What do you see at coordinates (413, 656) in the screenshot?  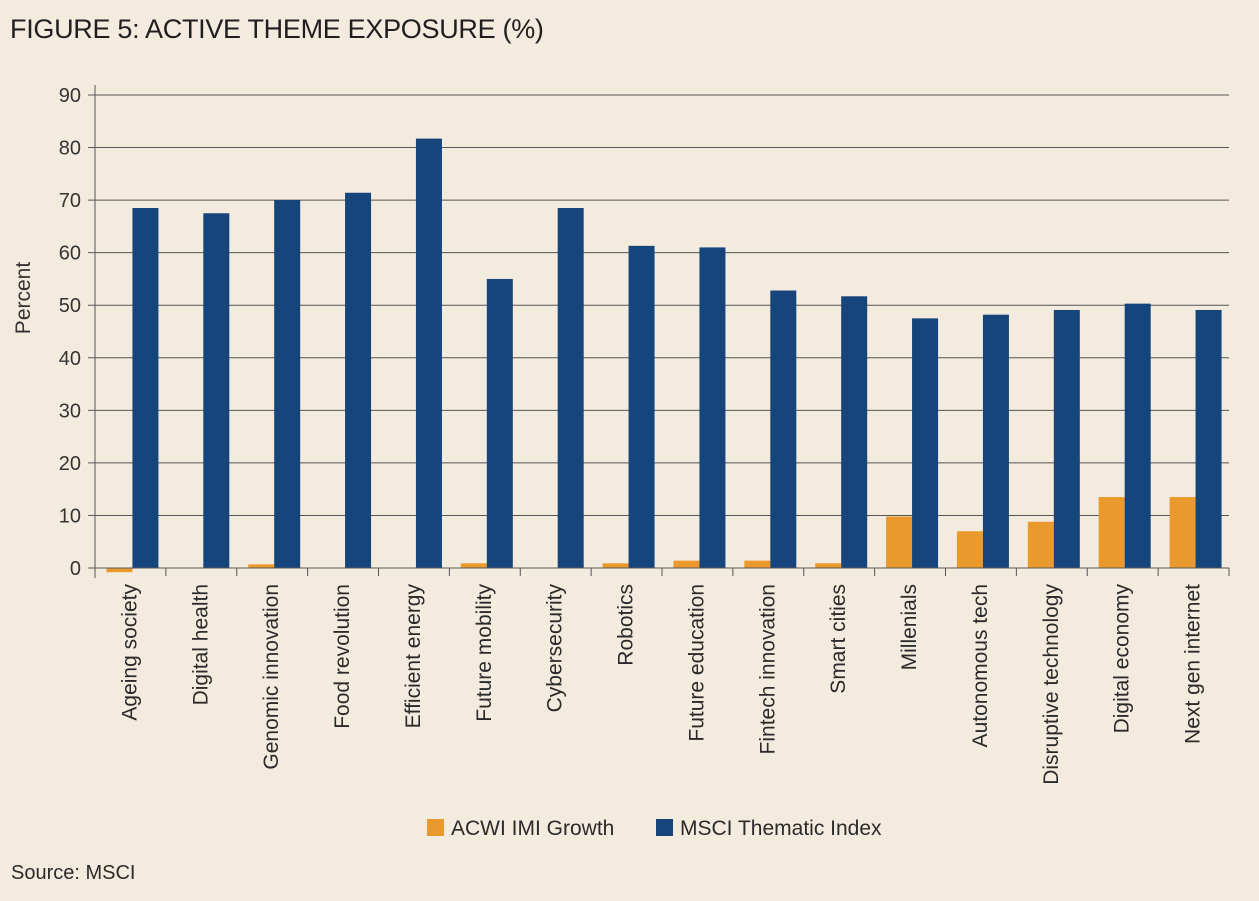 I see `category-label: Efficient energy` at bounding box center [413, 656].